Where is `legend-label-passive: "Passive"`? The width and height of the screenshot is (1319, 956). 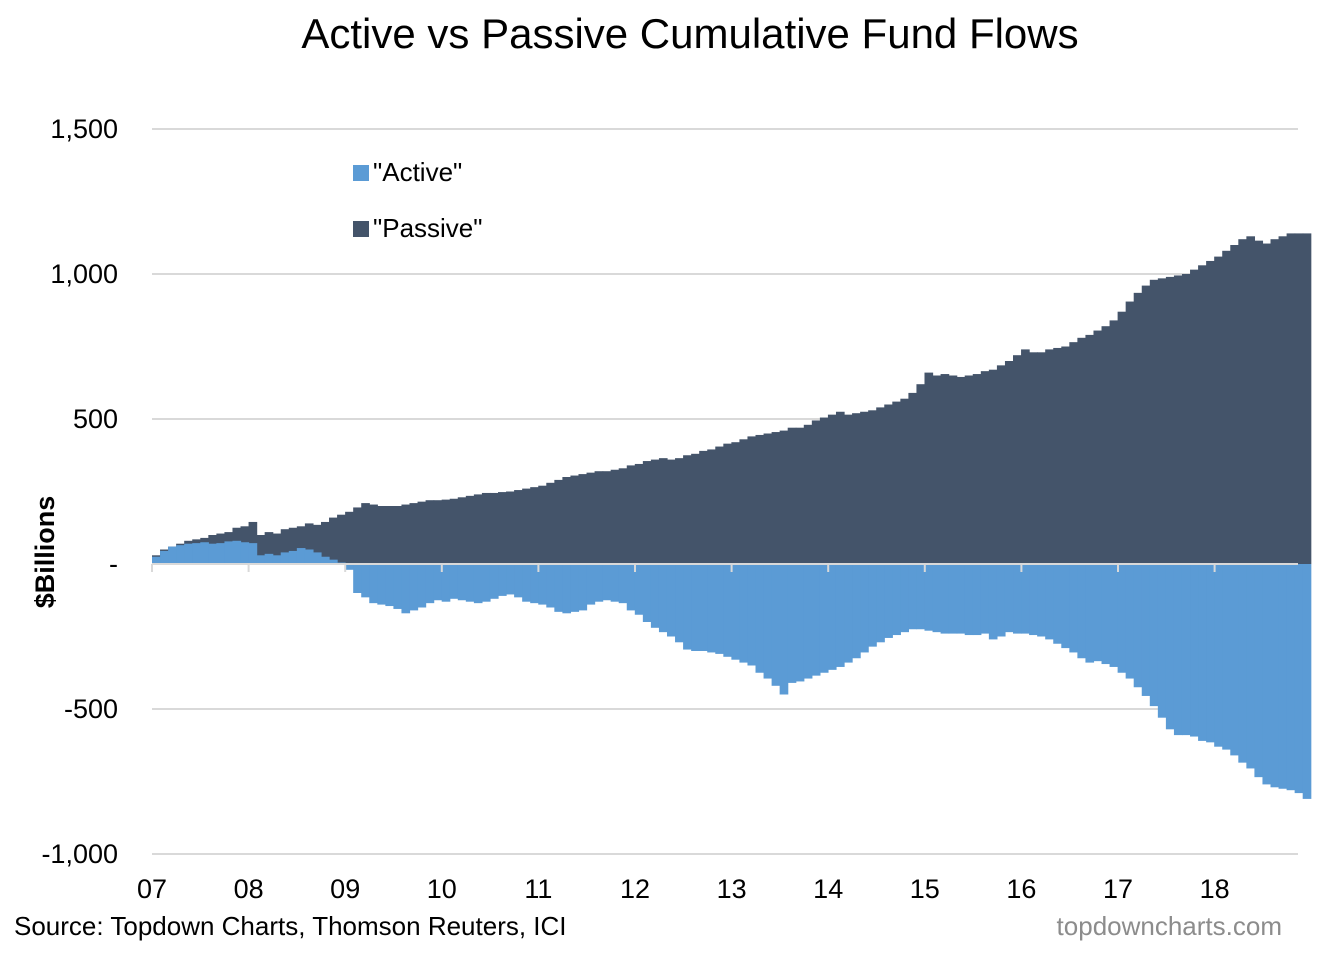
legend-label-passive: "Passive" is located at coordinates (428, 228).